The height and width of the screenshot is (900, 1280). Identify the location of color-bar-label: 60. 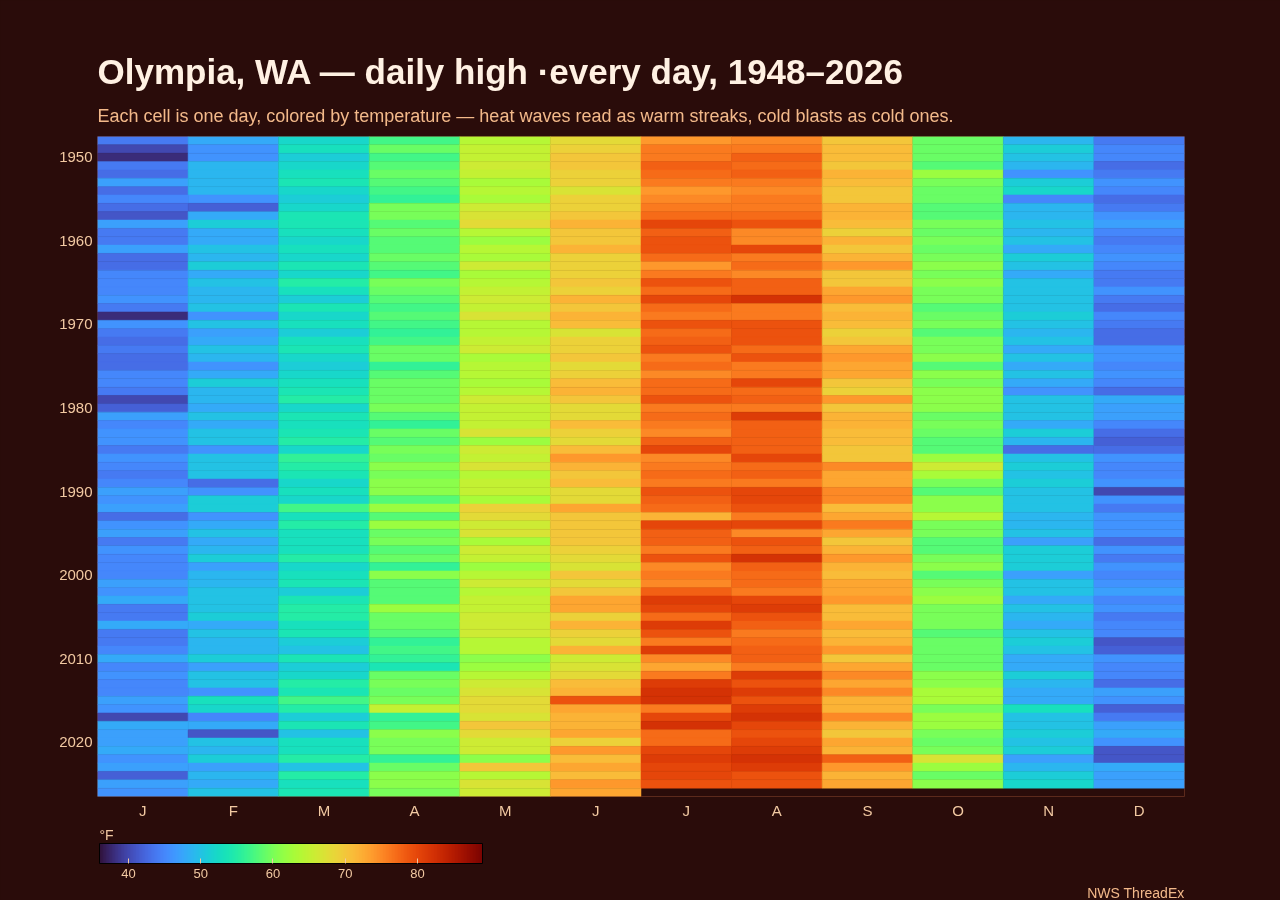
(273, 873).